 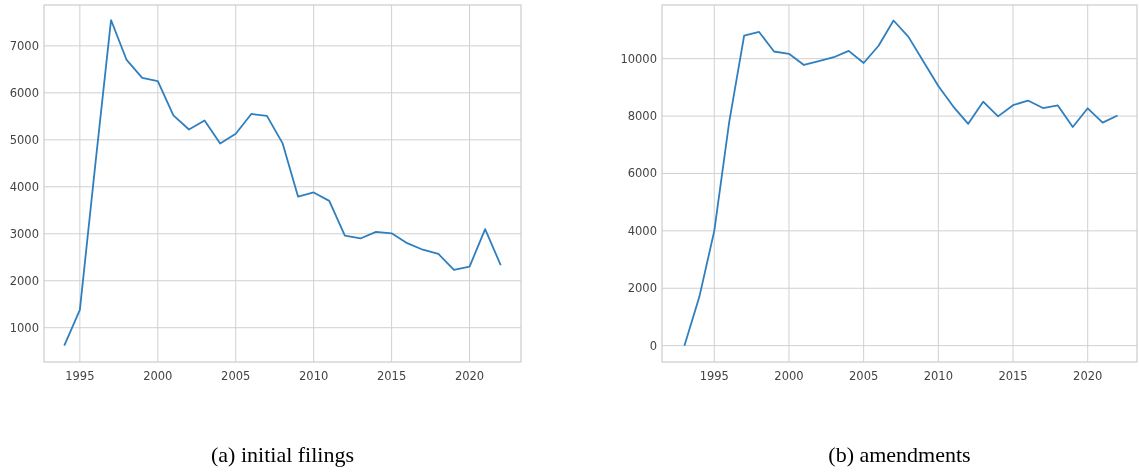 I want to click on y-tick-label: 0, so click(x=653, y=345).